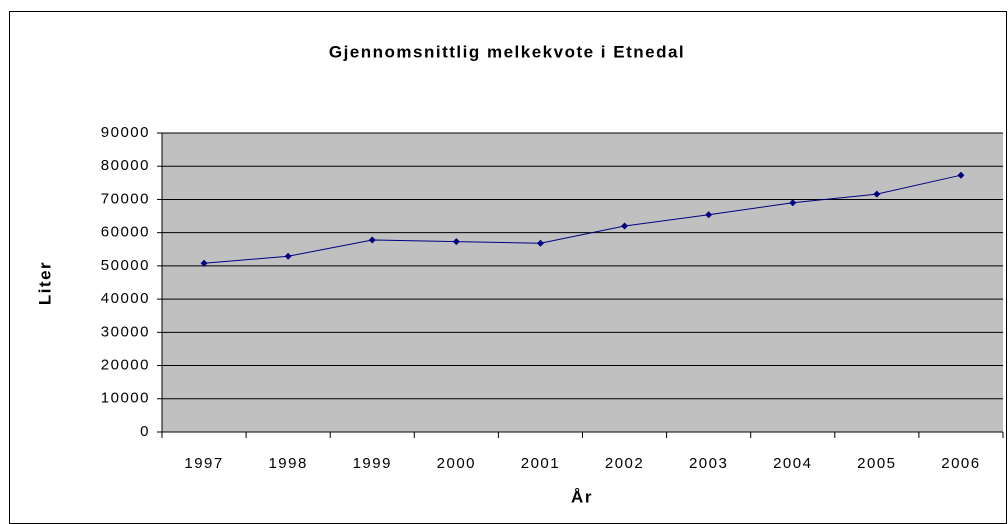 The height and width of the screenshot is (524, 1008). I want to click on x-tick-label: 1998, so click(287, 463).